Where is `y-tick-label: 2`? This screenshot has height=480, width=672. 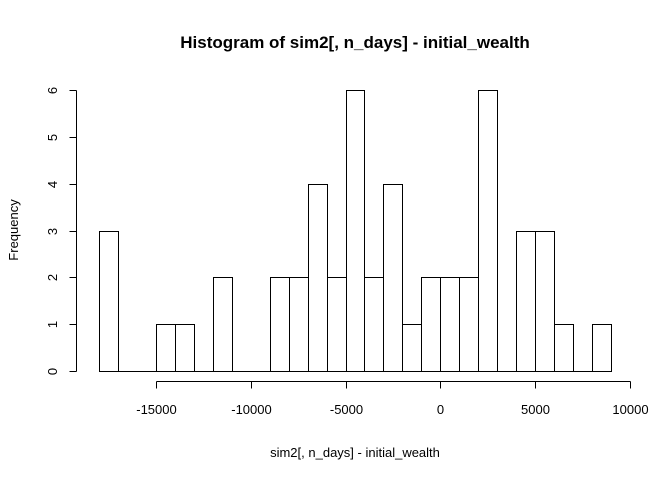
y-tick-label: 2 is located at coordinates (52, 277).